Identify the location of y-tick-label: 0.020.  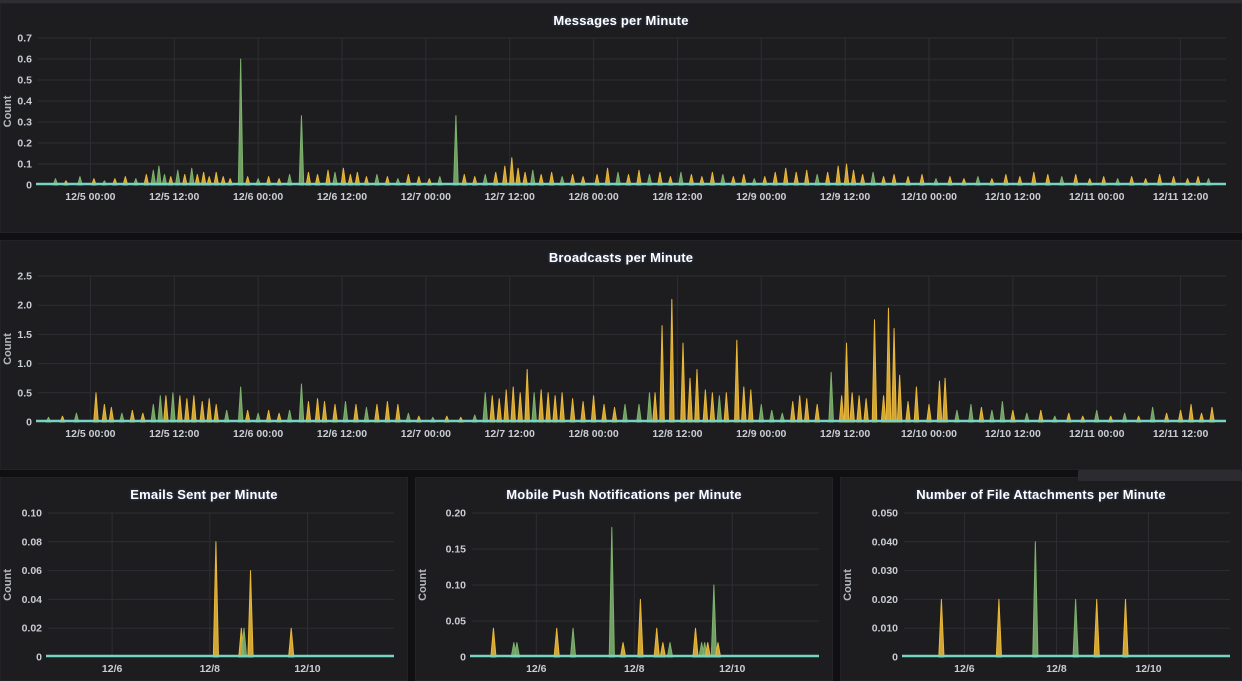
(885, 600).